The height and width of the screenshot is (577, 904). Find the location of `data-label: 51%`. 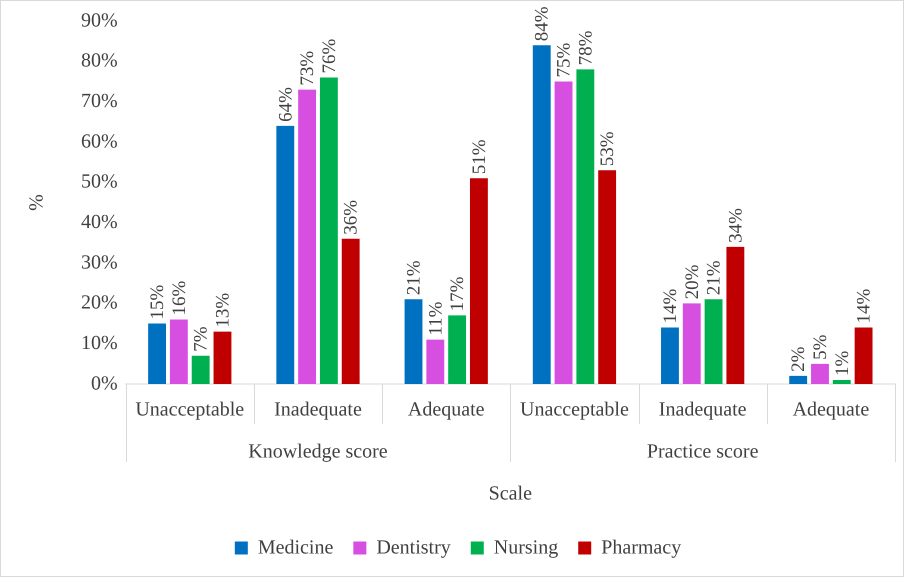

data-label: 51% is located at coordinates (479, 156).